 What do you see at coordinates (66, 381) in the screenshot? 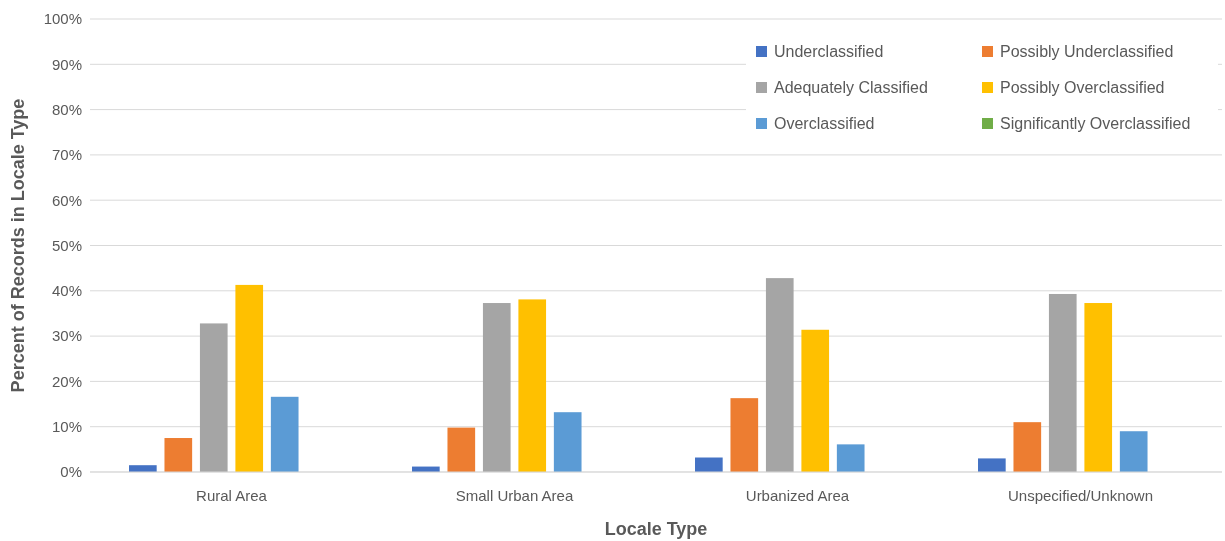
I see `y-tick-label: 20%` at bounding box center [66, 381].